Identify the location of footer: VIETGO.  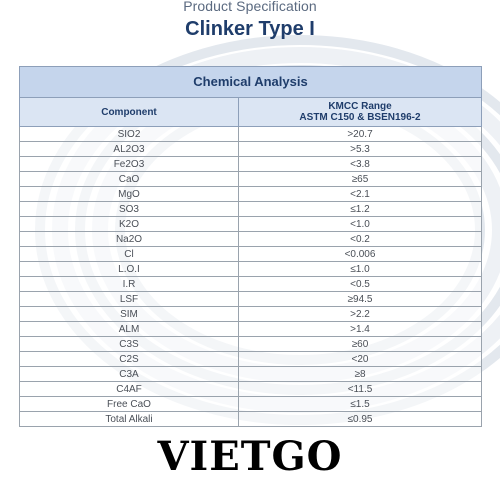
(250, 457).